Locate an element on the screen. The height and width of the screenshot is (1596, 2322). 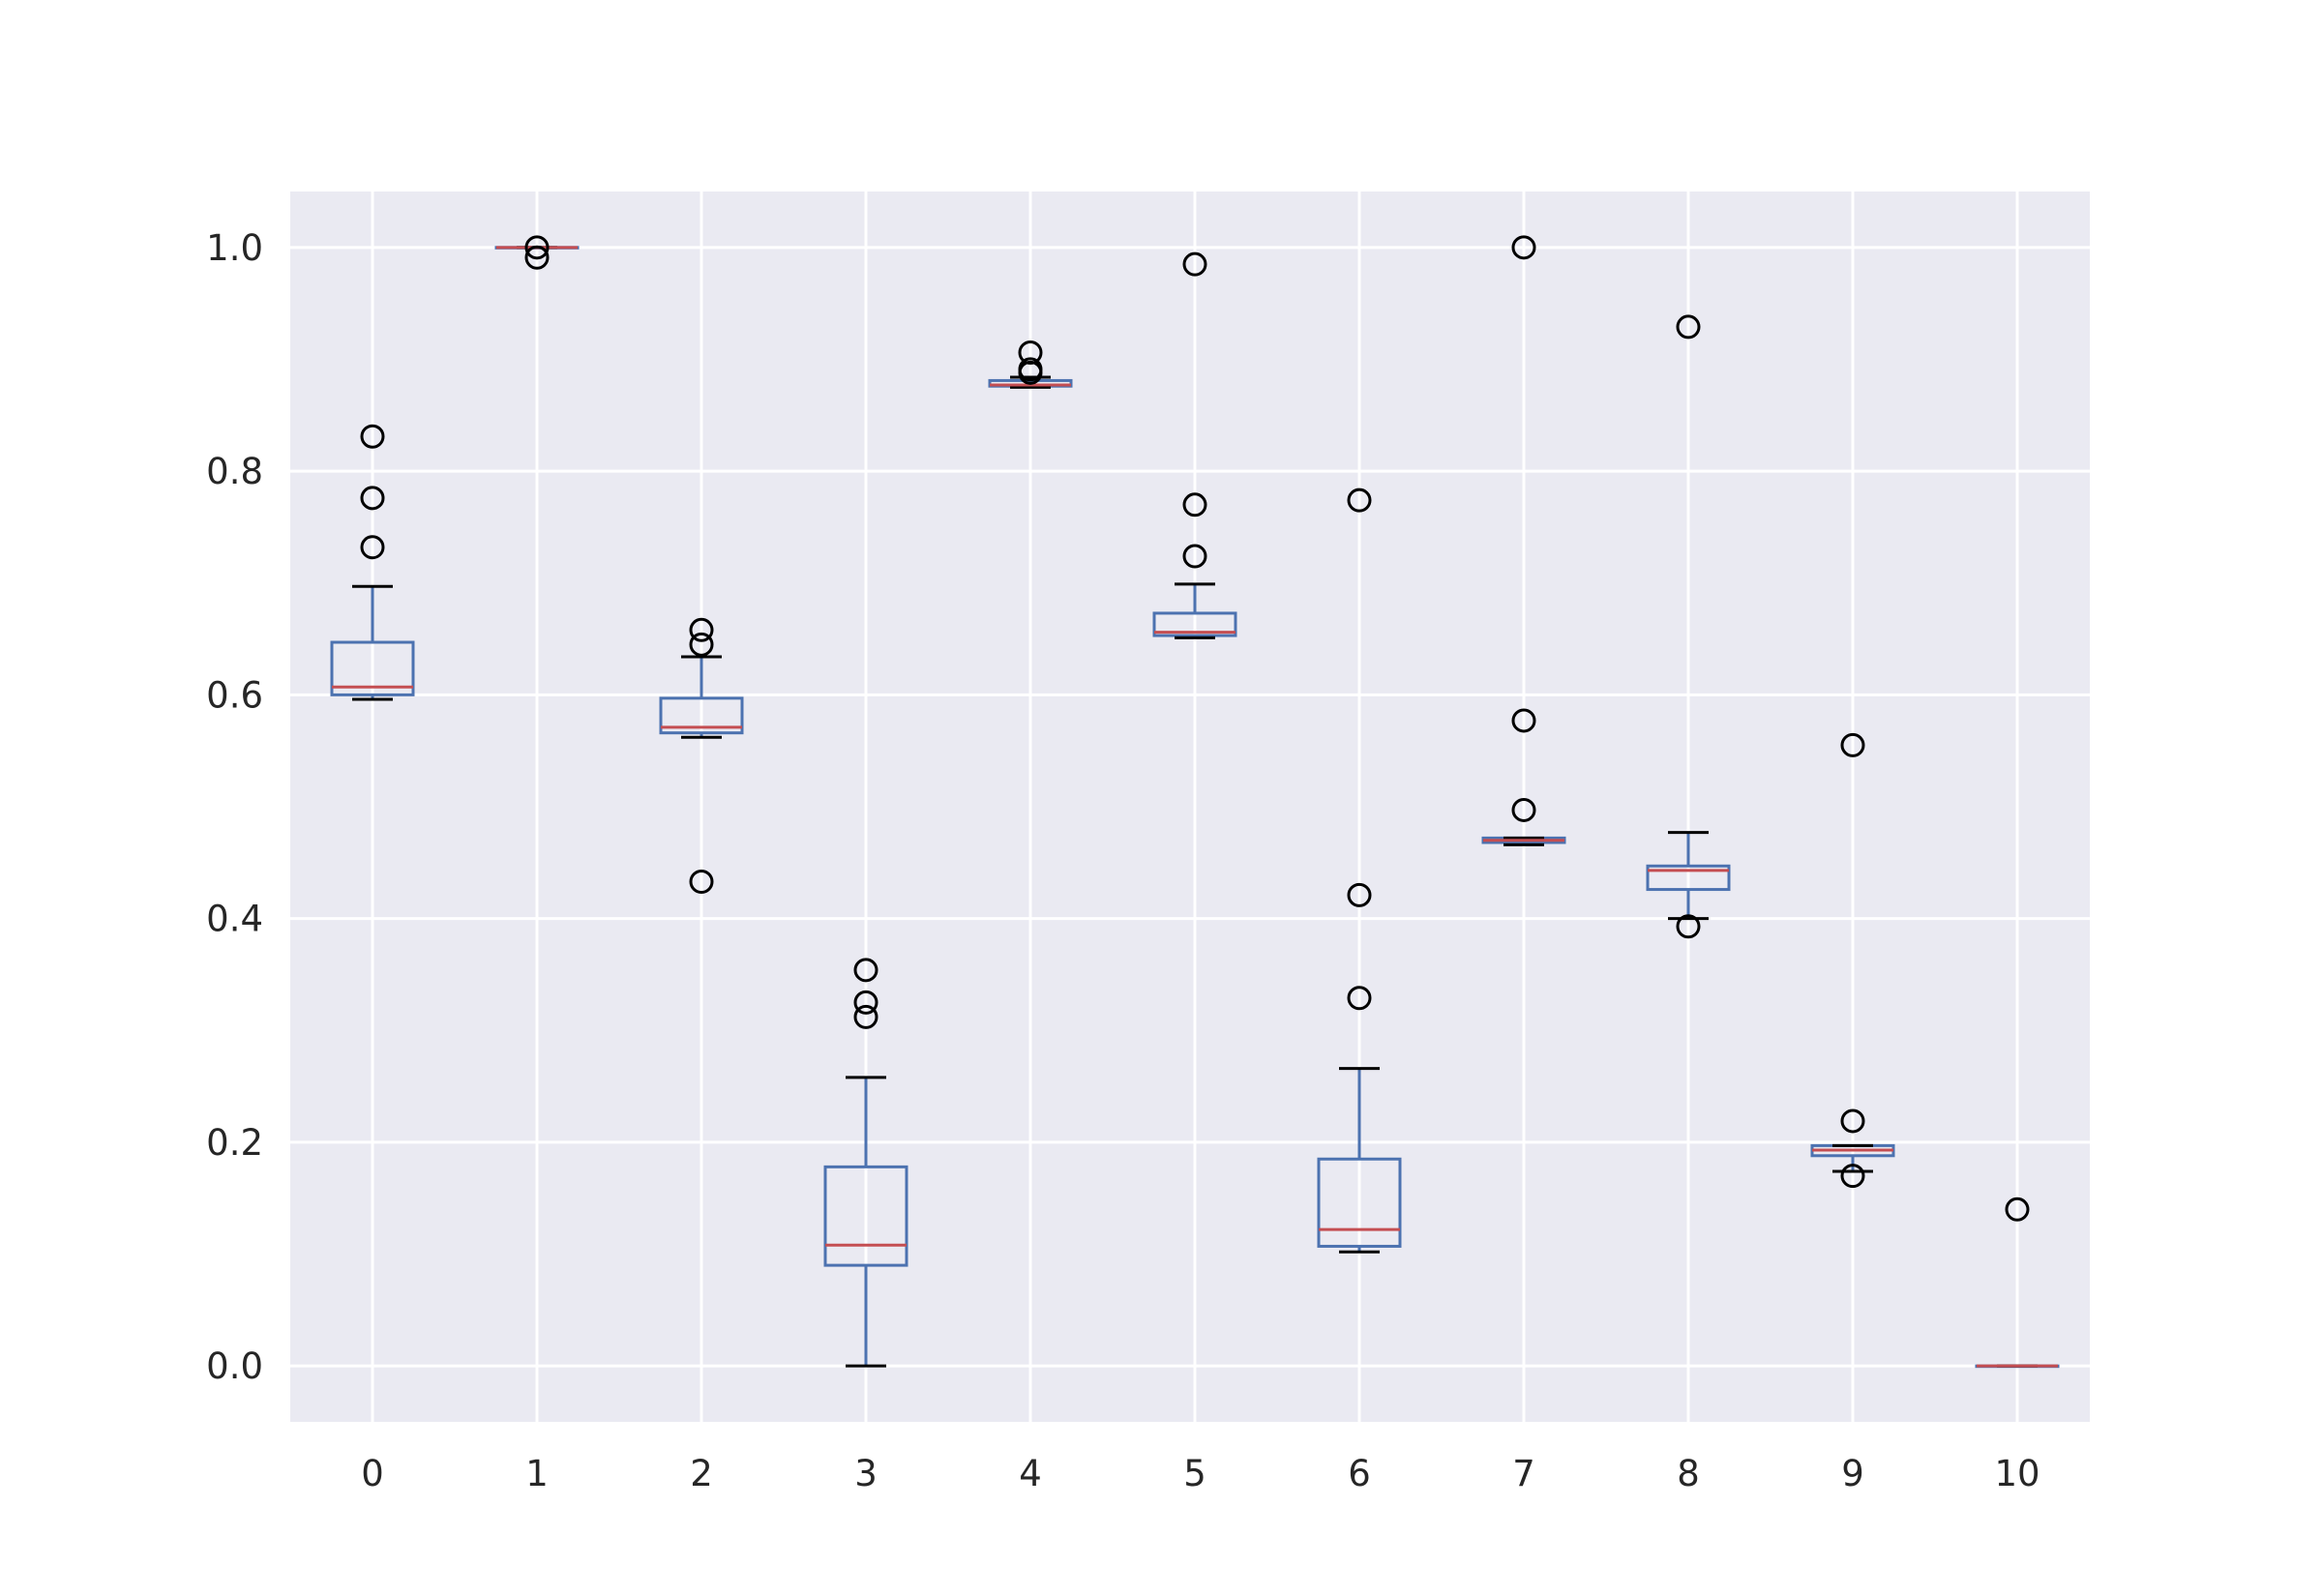
y-tick-label: 0.8 is located at coordinates (234, 471).